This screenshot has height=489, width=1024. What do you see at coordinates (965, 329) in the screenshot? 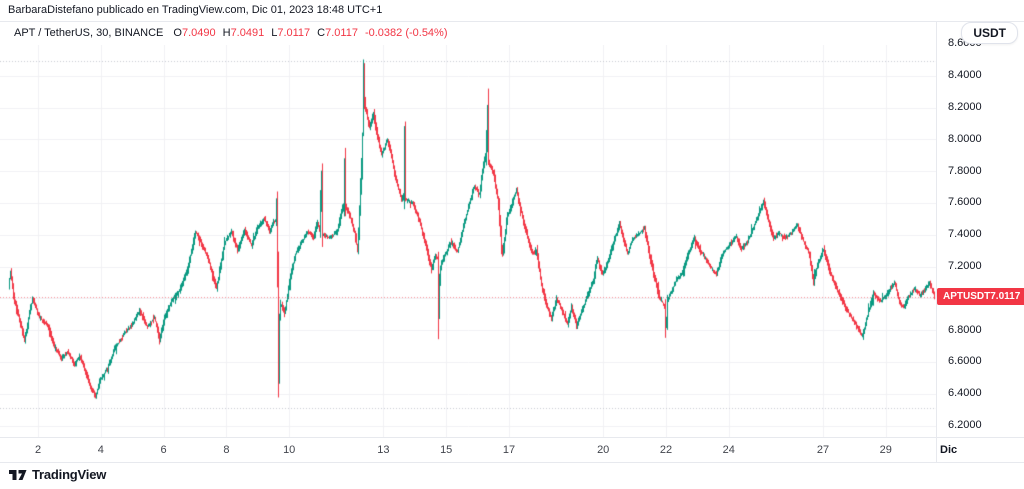
I see `price-axis-label: 6.8000` at bounding box center [965, 329].